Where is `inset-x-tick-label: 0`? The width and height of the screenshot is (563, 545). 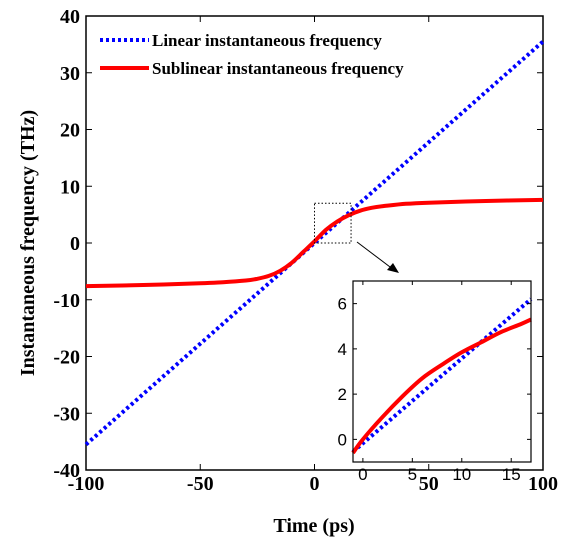
inset-x-tick-label: 0 is located at coordinates (362, 474).